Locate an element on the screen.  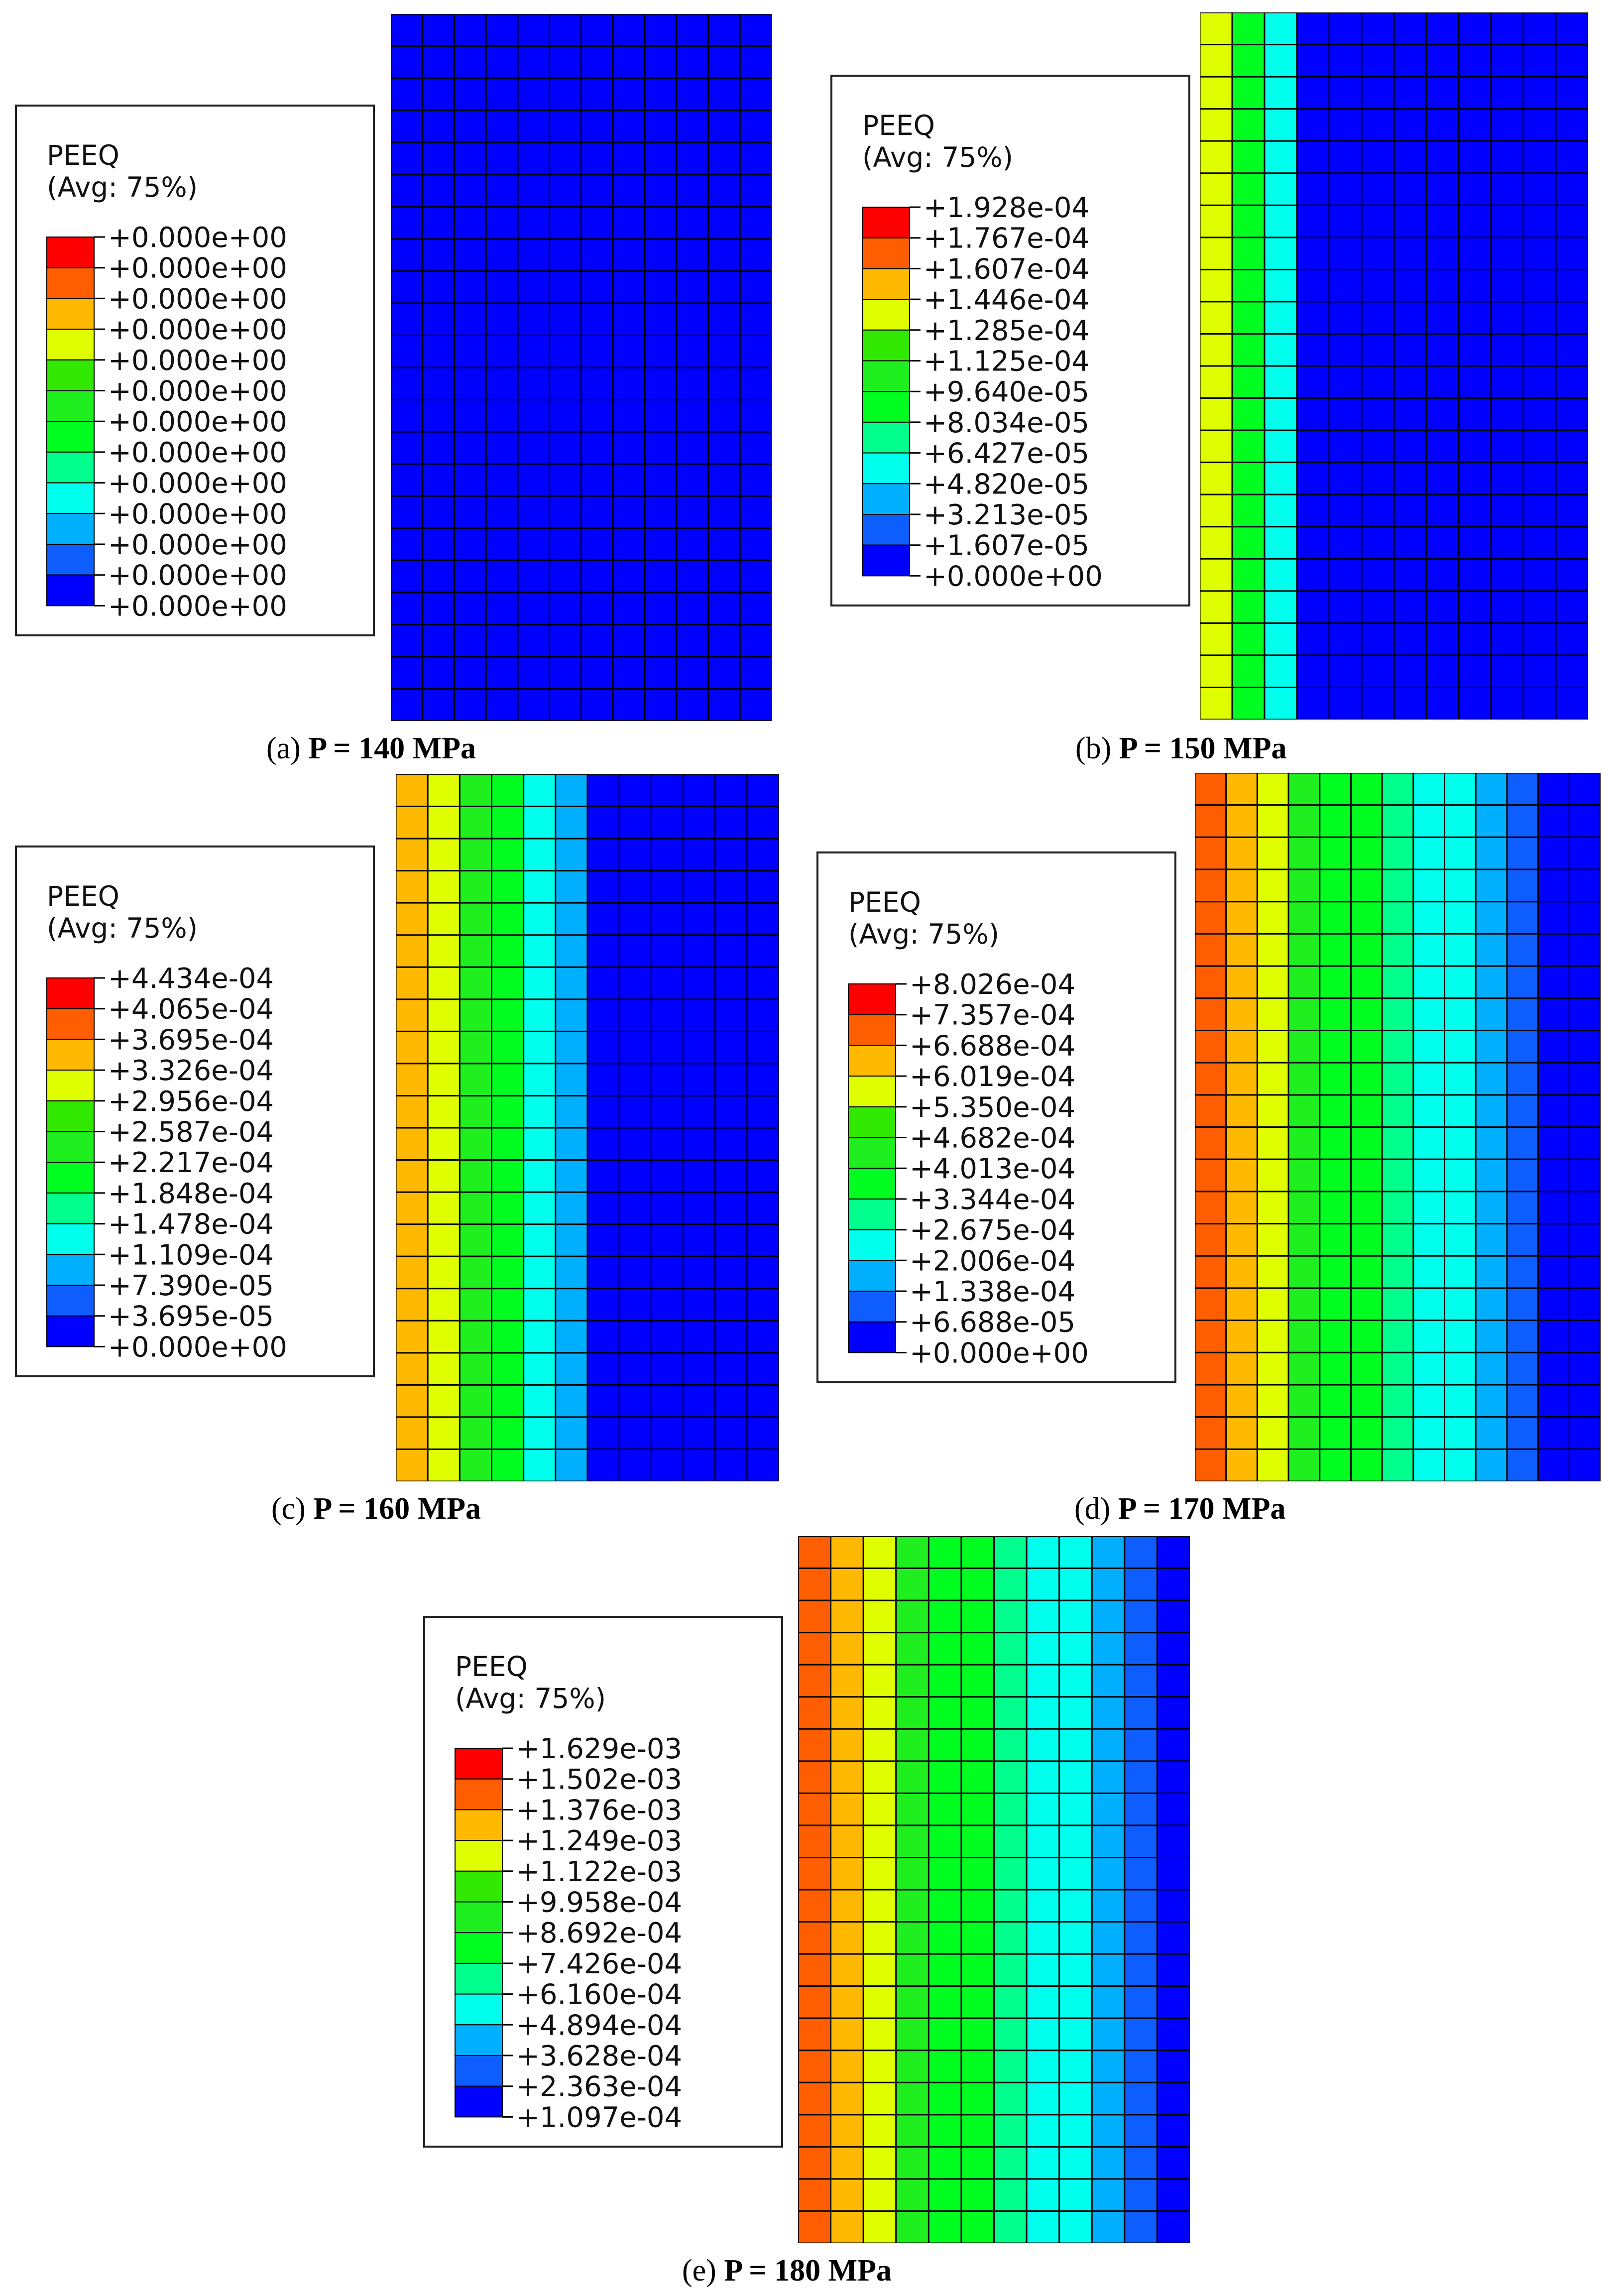
caption-b: (b) P = 150 MPa is located at coordinates (1180, 748).